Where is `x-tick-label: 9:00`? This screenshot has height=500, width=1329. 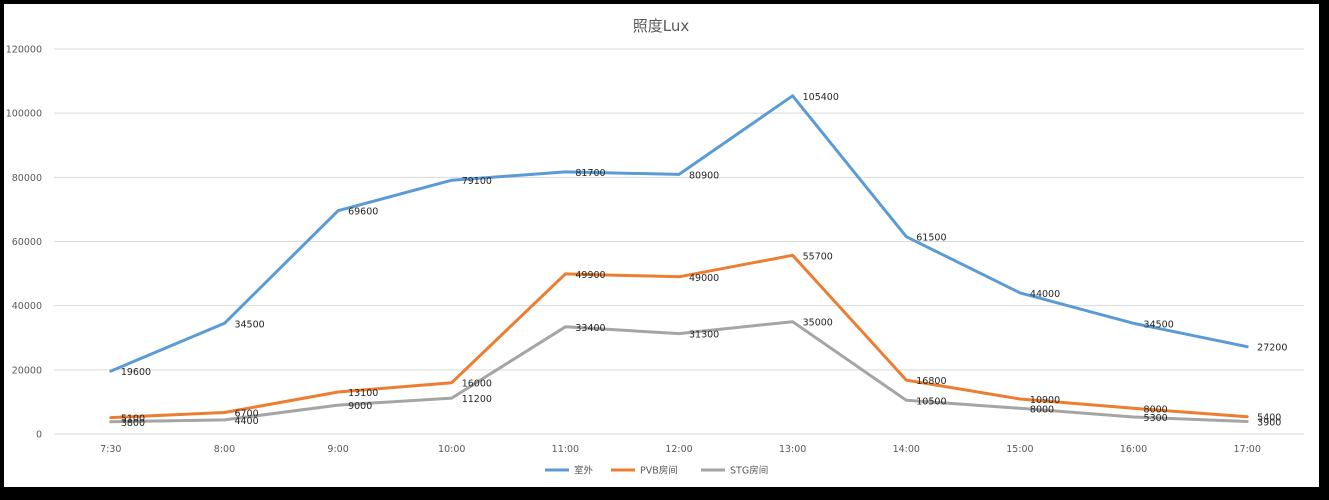 x-tick-label: 9:00 is located at coordinates (337, 449).